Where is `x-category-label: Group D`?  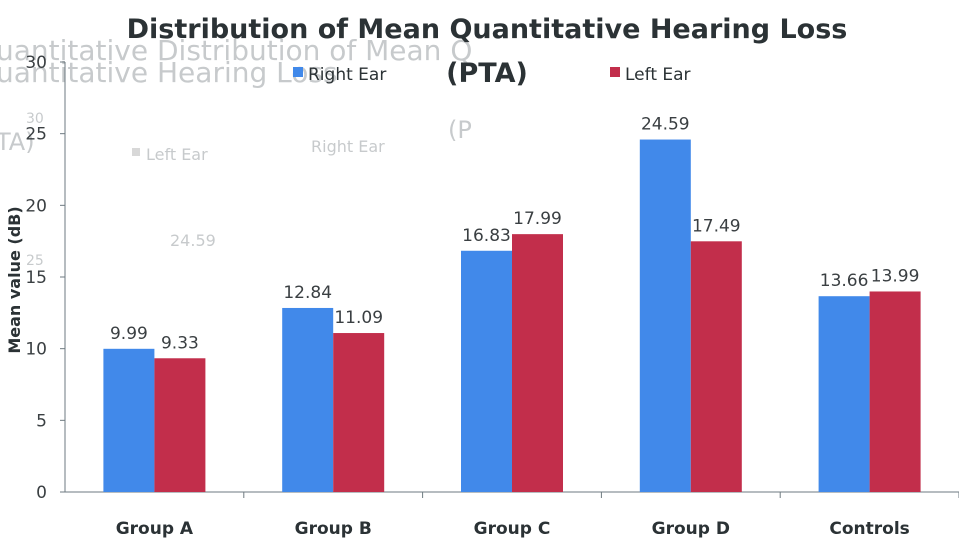 x-category-label: Group D is located at coordinates (691, 529).